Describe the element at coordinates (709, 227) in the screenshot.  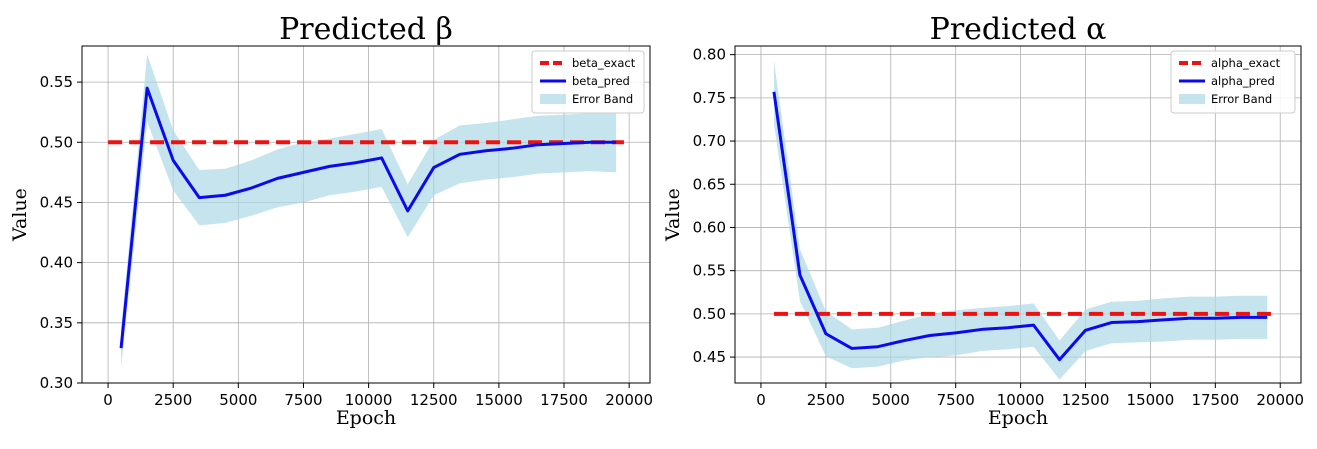
I see `y-tick-label: 0.60` at that location.